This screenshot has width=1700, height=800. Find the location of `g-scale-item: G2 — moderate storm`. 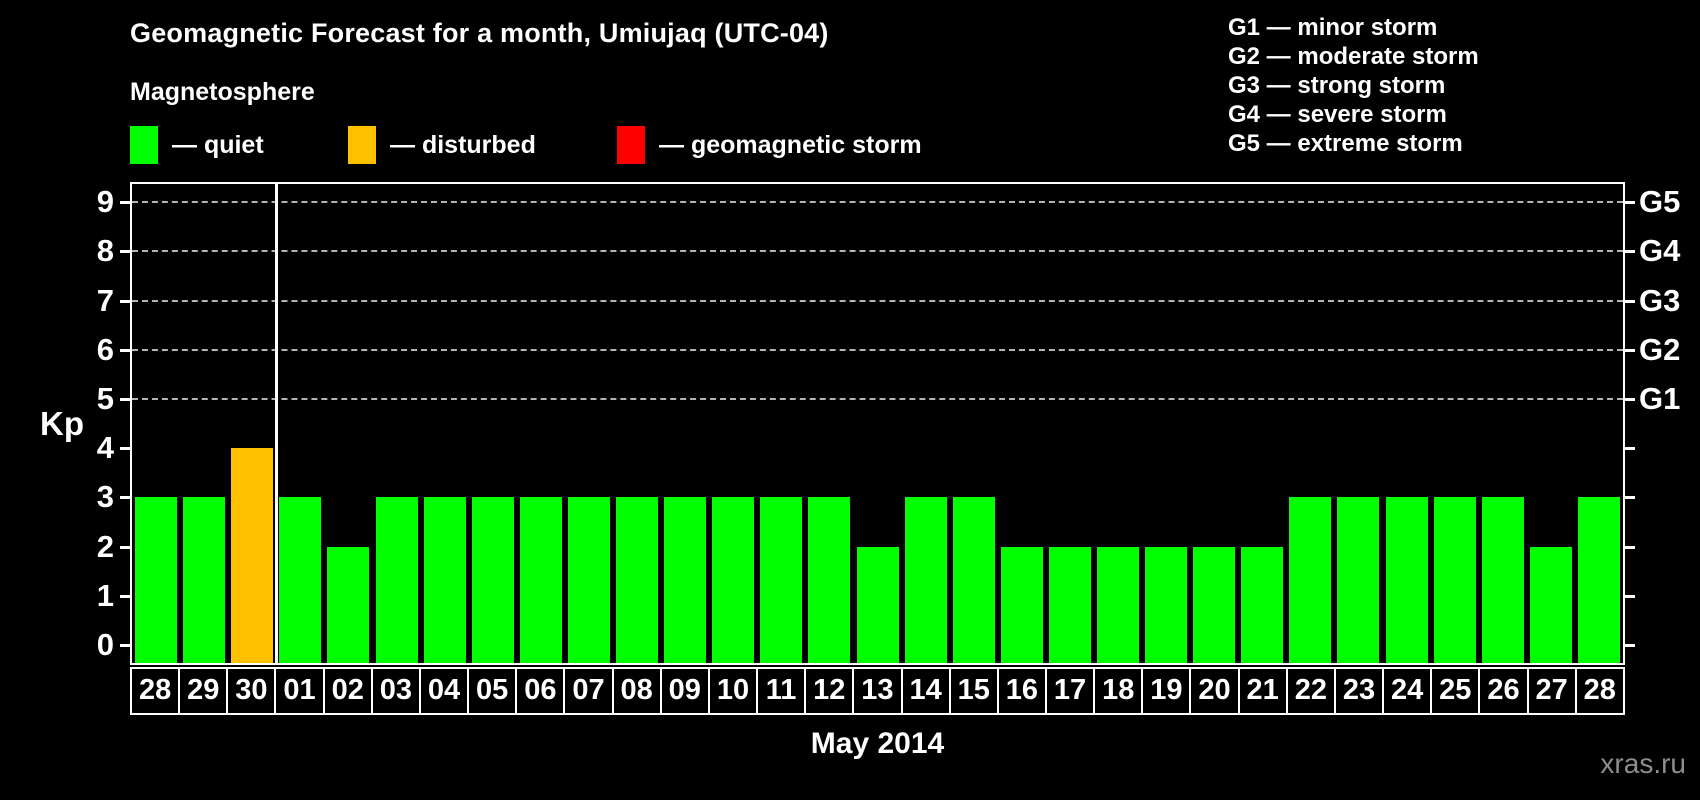

g-scale-item: G2 — moderate storm is located at coordinates (1353, 56).